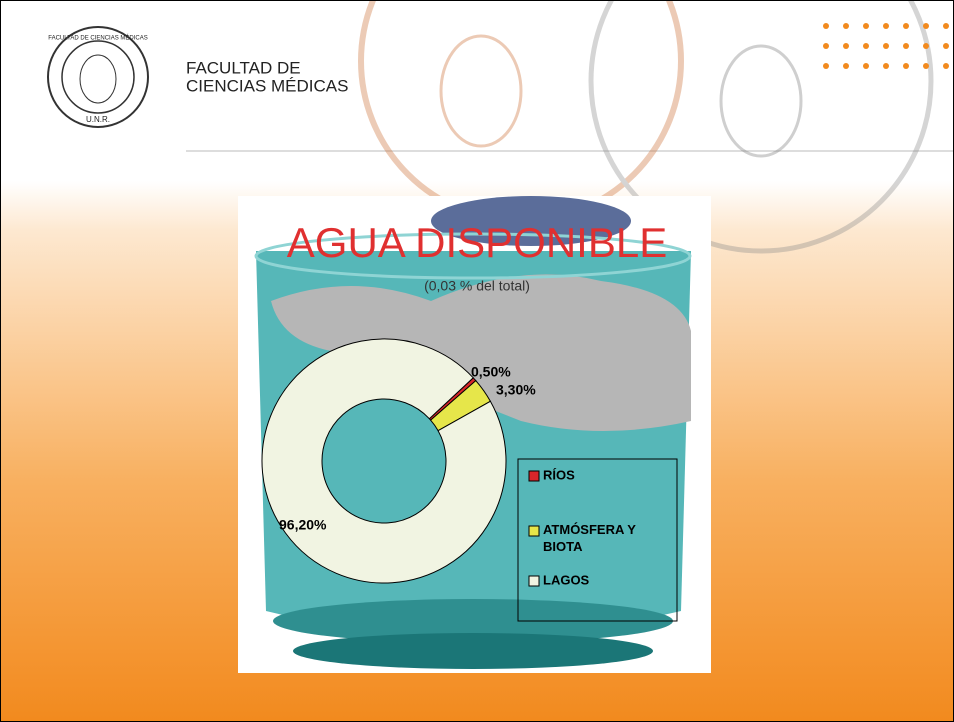 This screenshot has width=954, height=722. What do you see at coordinates (303, 525) in the screenshot?
I see `data-label: 96,20%` at bounding box center [303, 525].